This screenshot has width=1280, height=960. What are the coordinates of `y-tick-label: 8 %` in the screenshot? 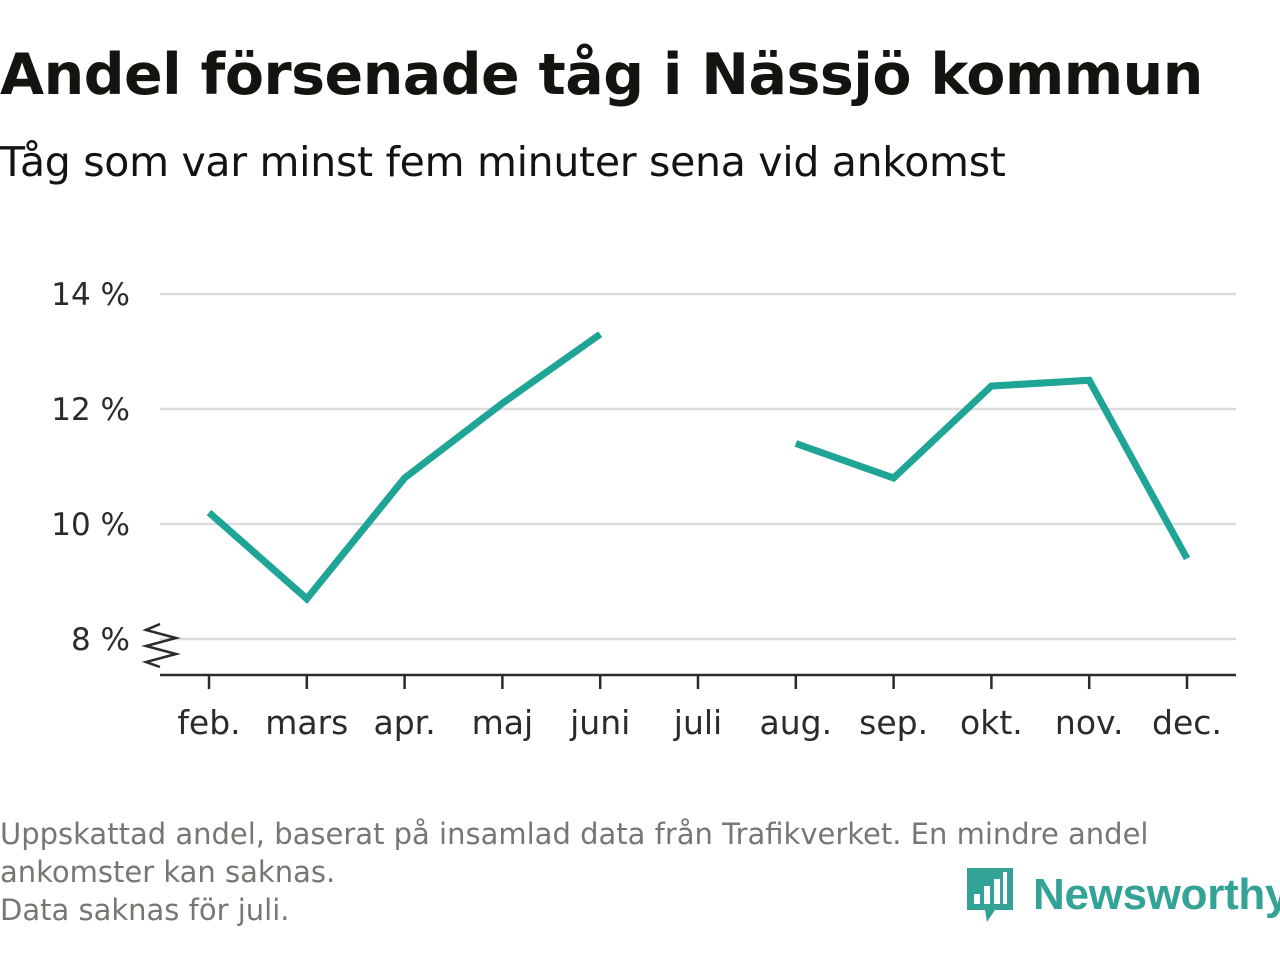 It's located at (100, 640).